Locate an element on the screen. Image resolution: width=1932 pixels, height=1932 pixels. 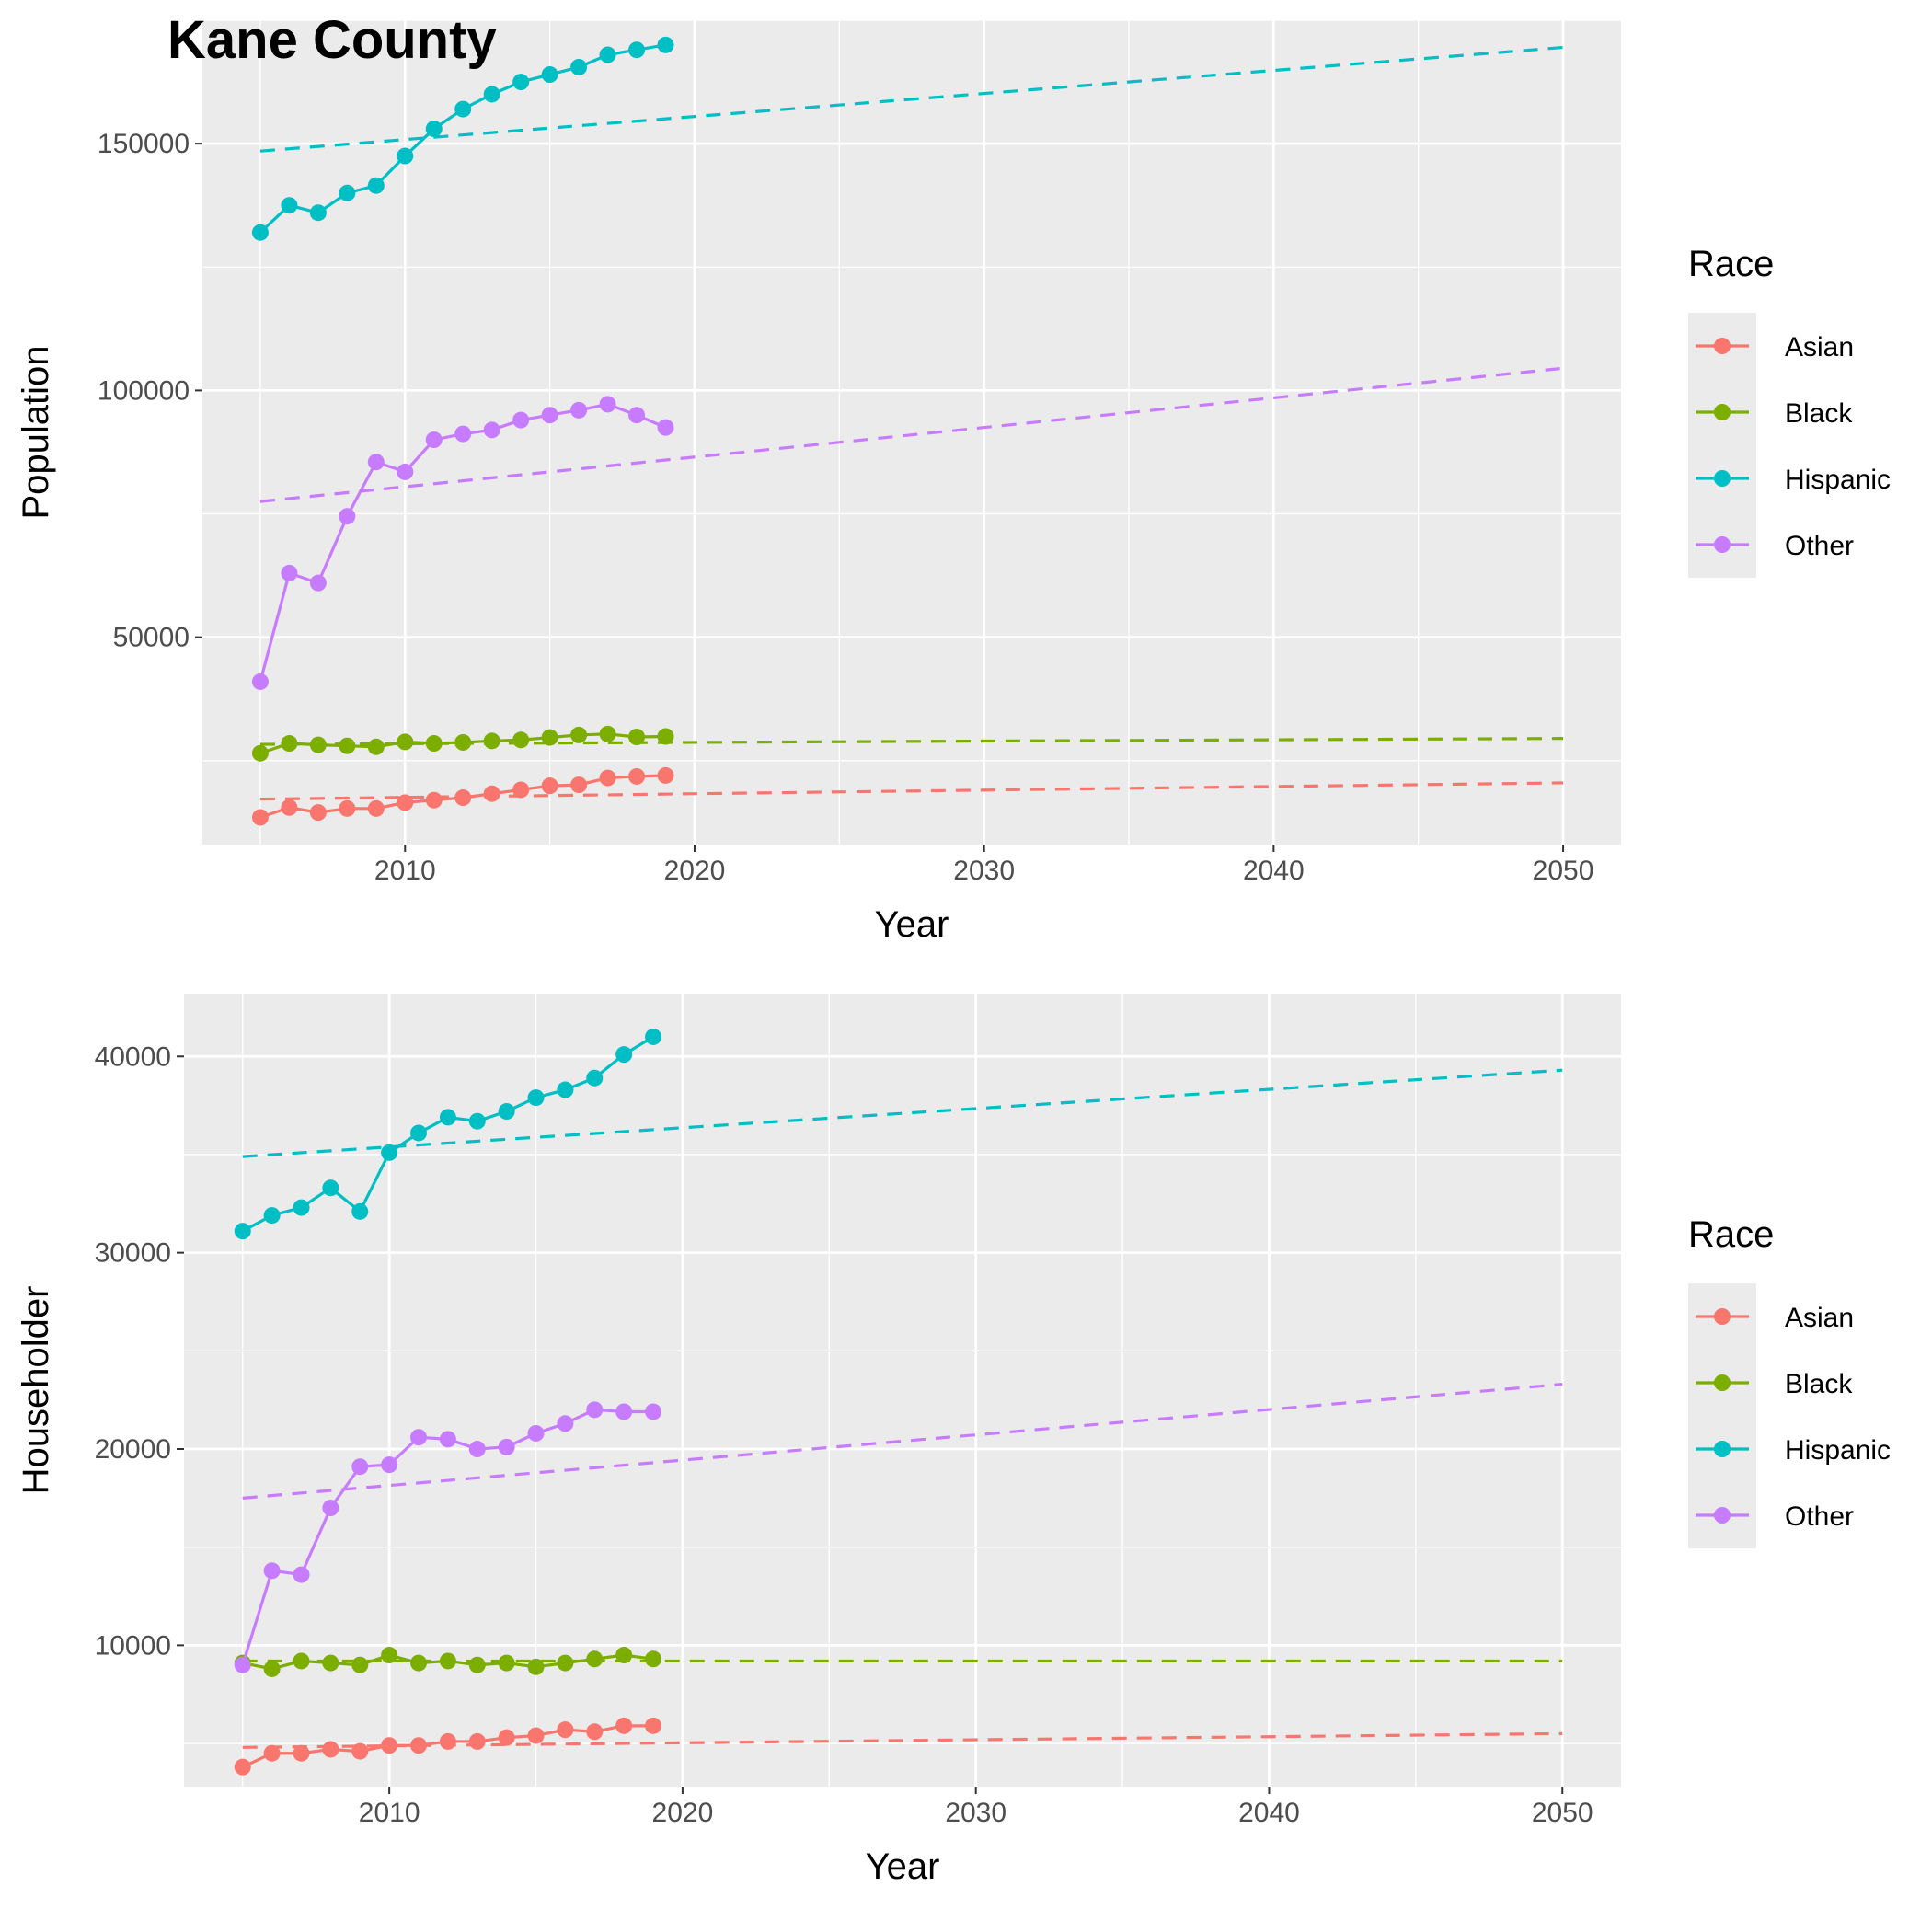
x-tick-label: 2030 is located at coordinates (975, 1813).